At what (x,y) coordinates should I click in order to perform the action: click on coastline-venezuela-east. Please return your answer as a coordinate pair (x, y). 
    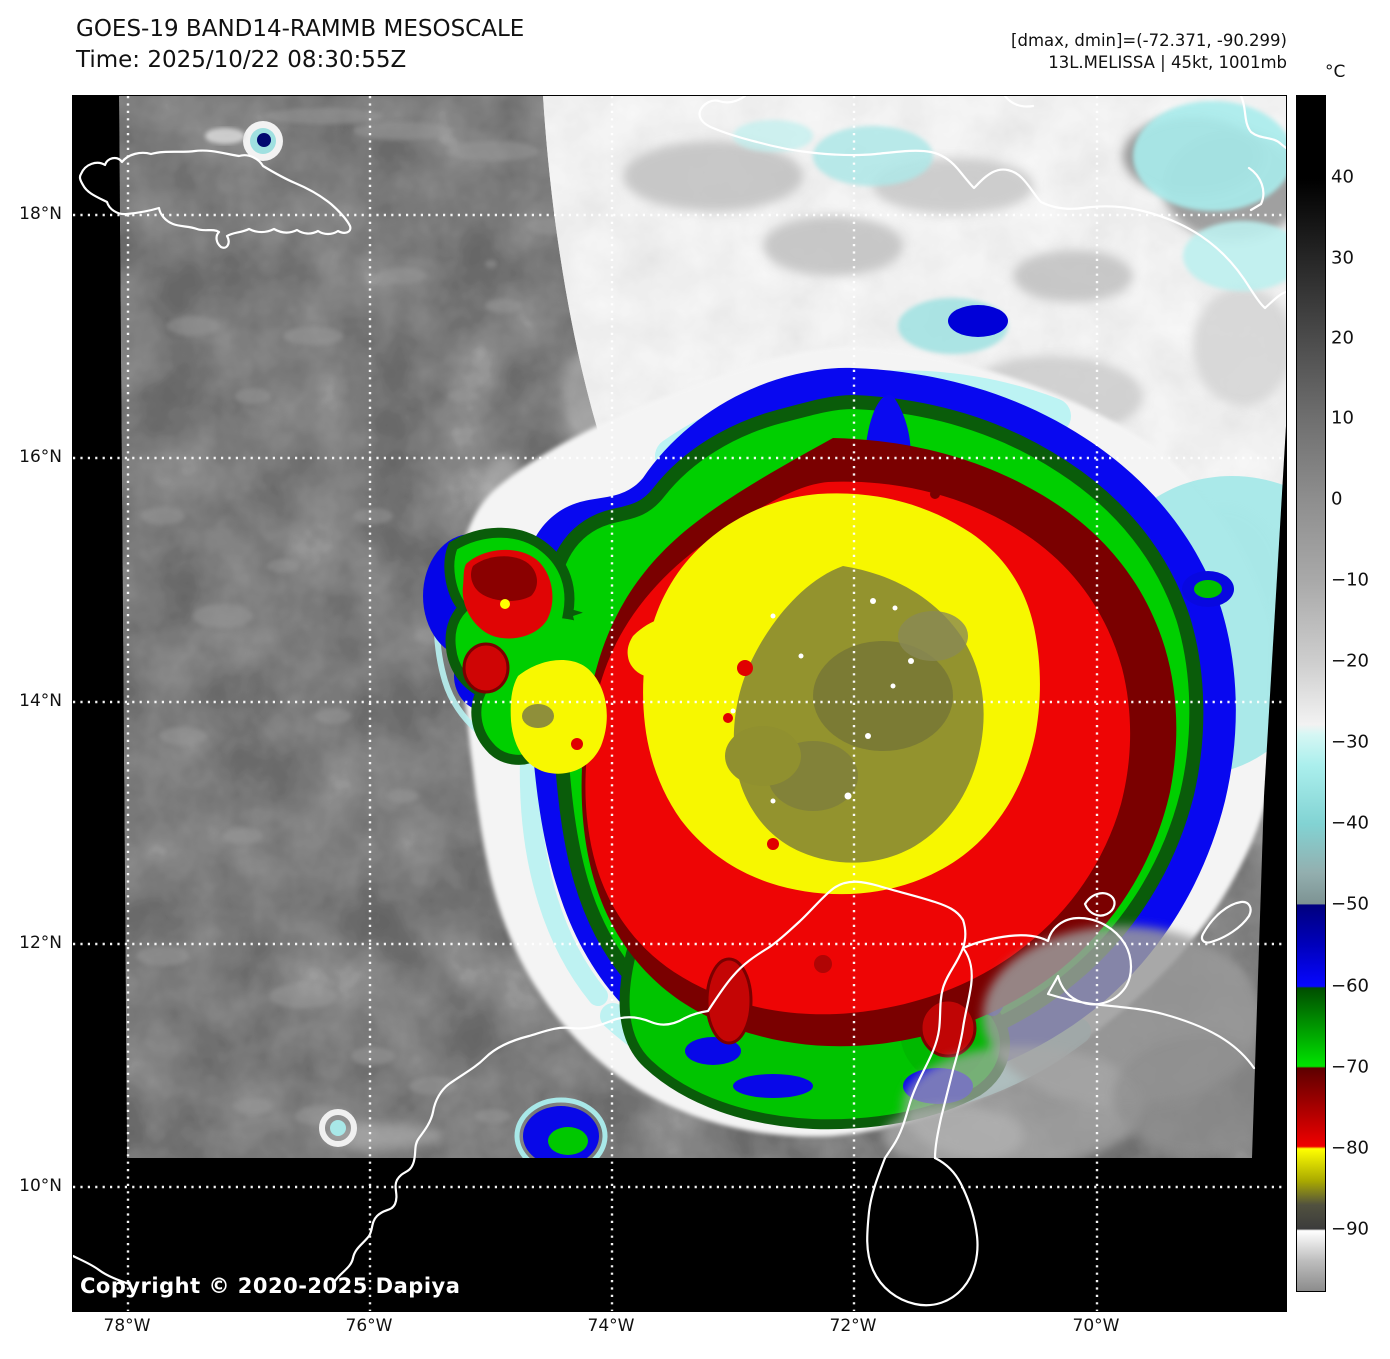
    Looking at the image, I should click on (1108, 993).